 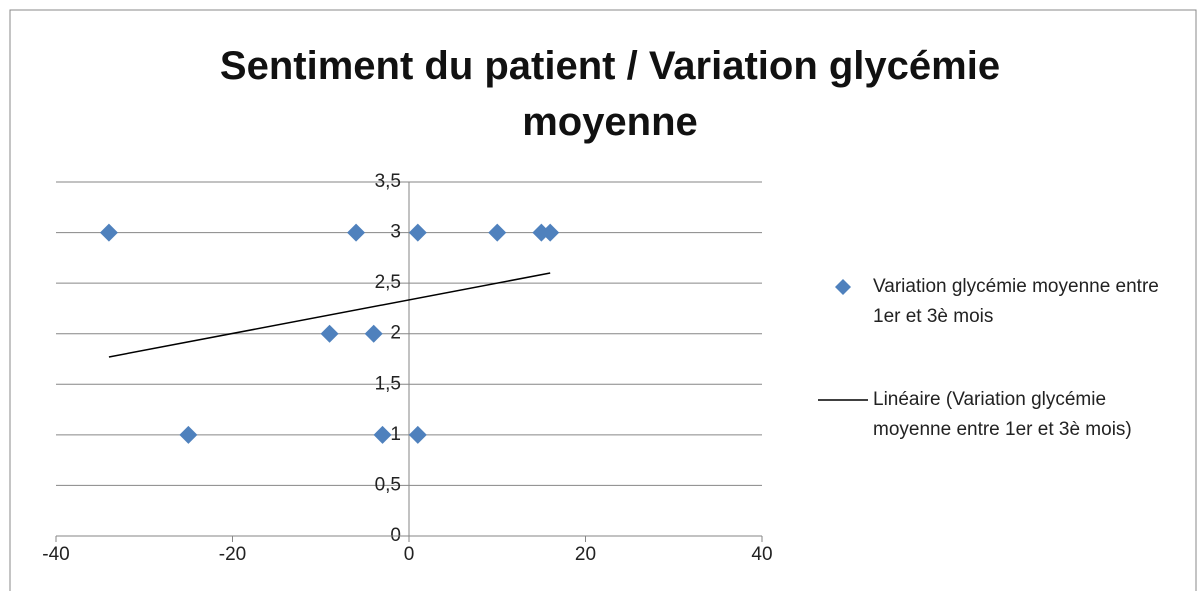 I want to click on y-tick-label: 0,5, so click(x=388, y=484).